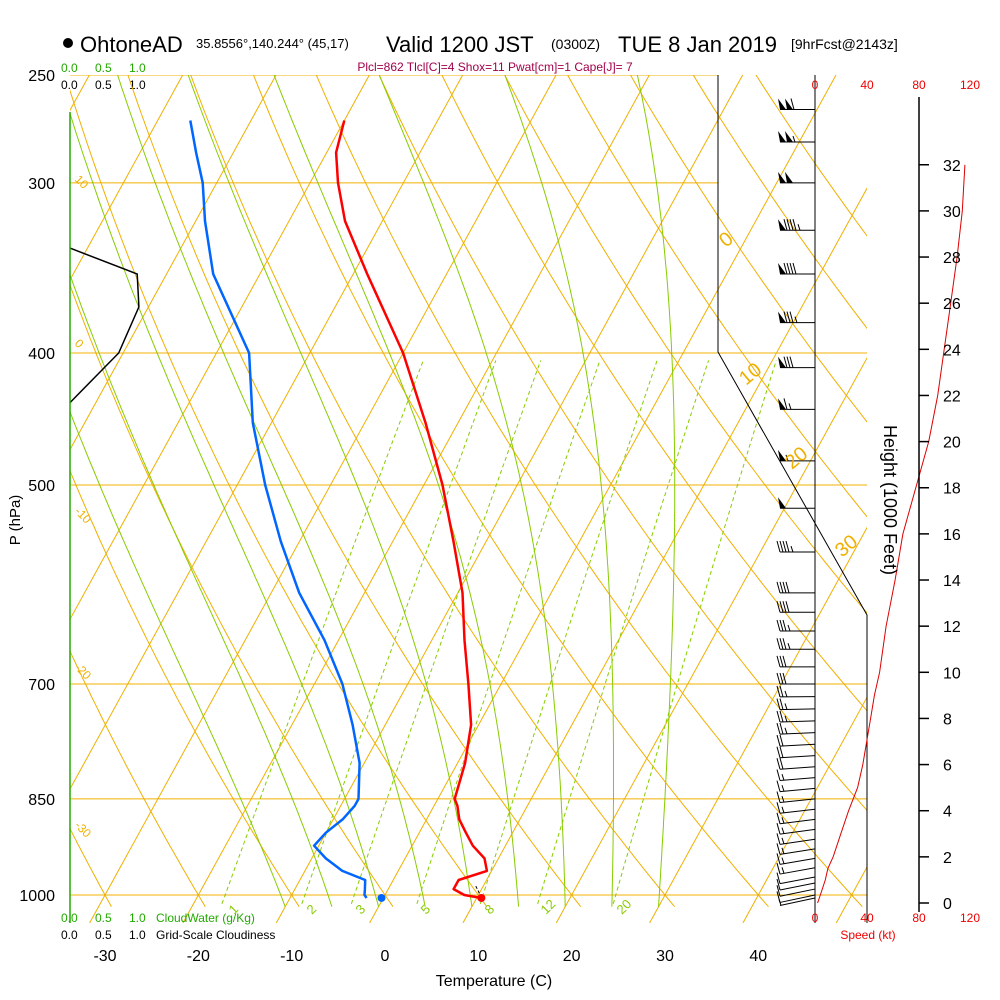  Describe the element at coordinates (399, 632) in the screenshot. I see `mixing-ratio-line` at that location.